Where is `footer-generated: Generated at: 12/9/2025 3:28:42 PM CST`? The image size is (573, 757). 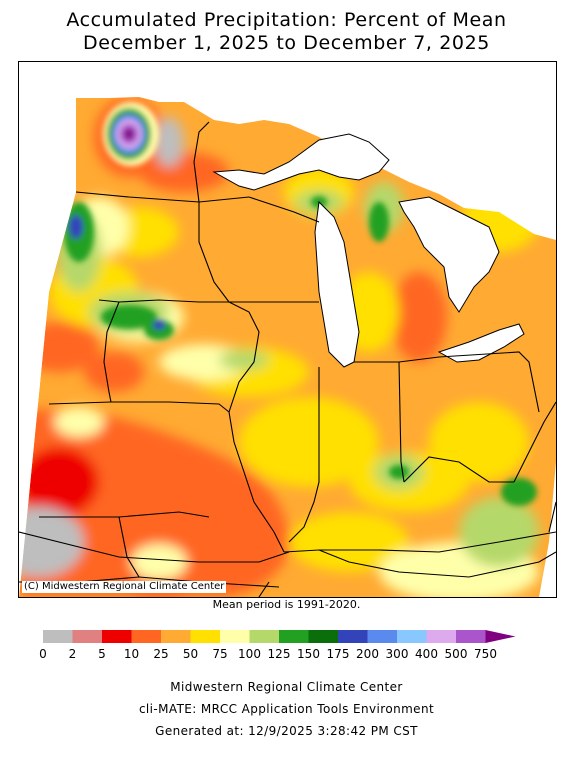
footer-generated: Generated at: 12/9/2025 3:28:42 PM CST is located at coordinates (286, 731).